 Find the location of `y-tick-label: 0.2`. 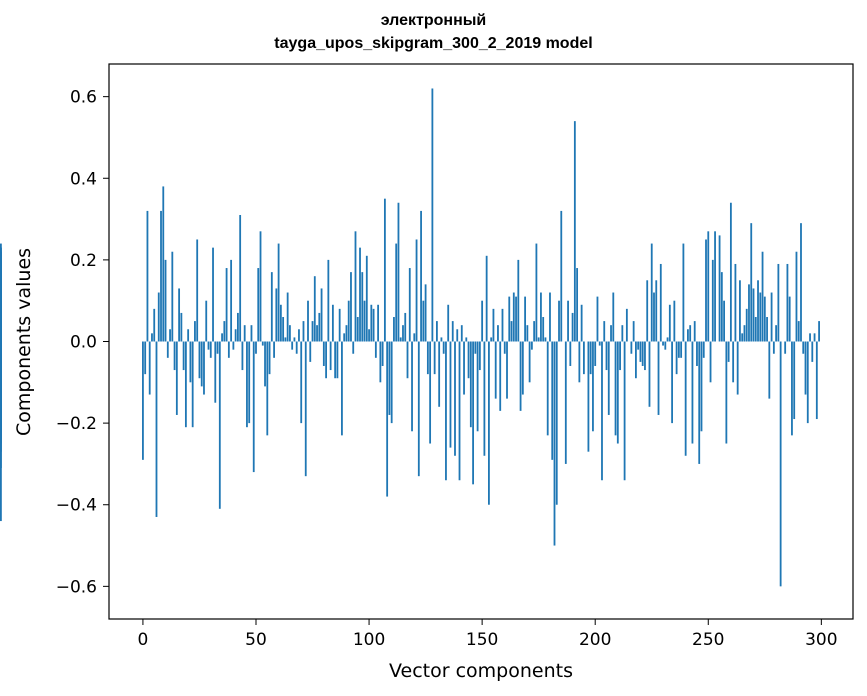

y-tick-label: 0.2 is located at coordinates (83, 261).